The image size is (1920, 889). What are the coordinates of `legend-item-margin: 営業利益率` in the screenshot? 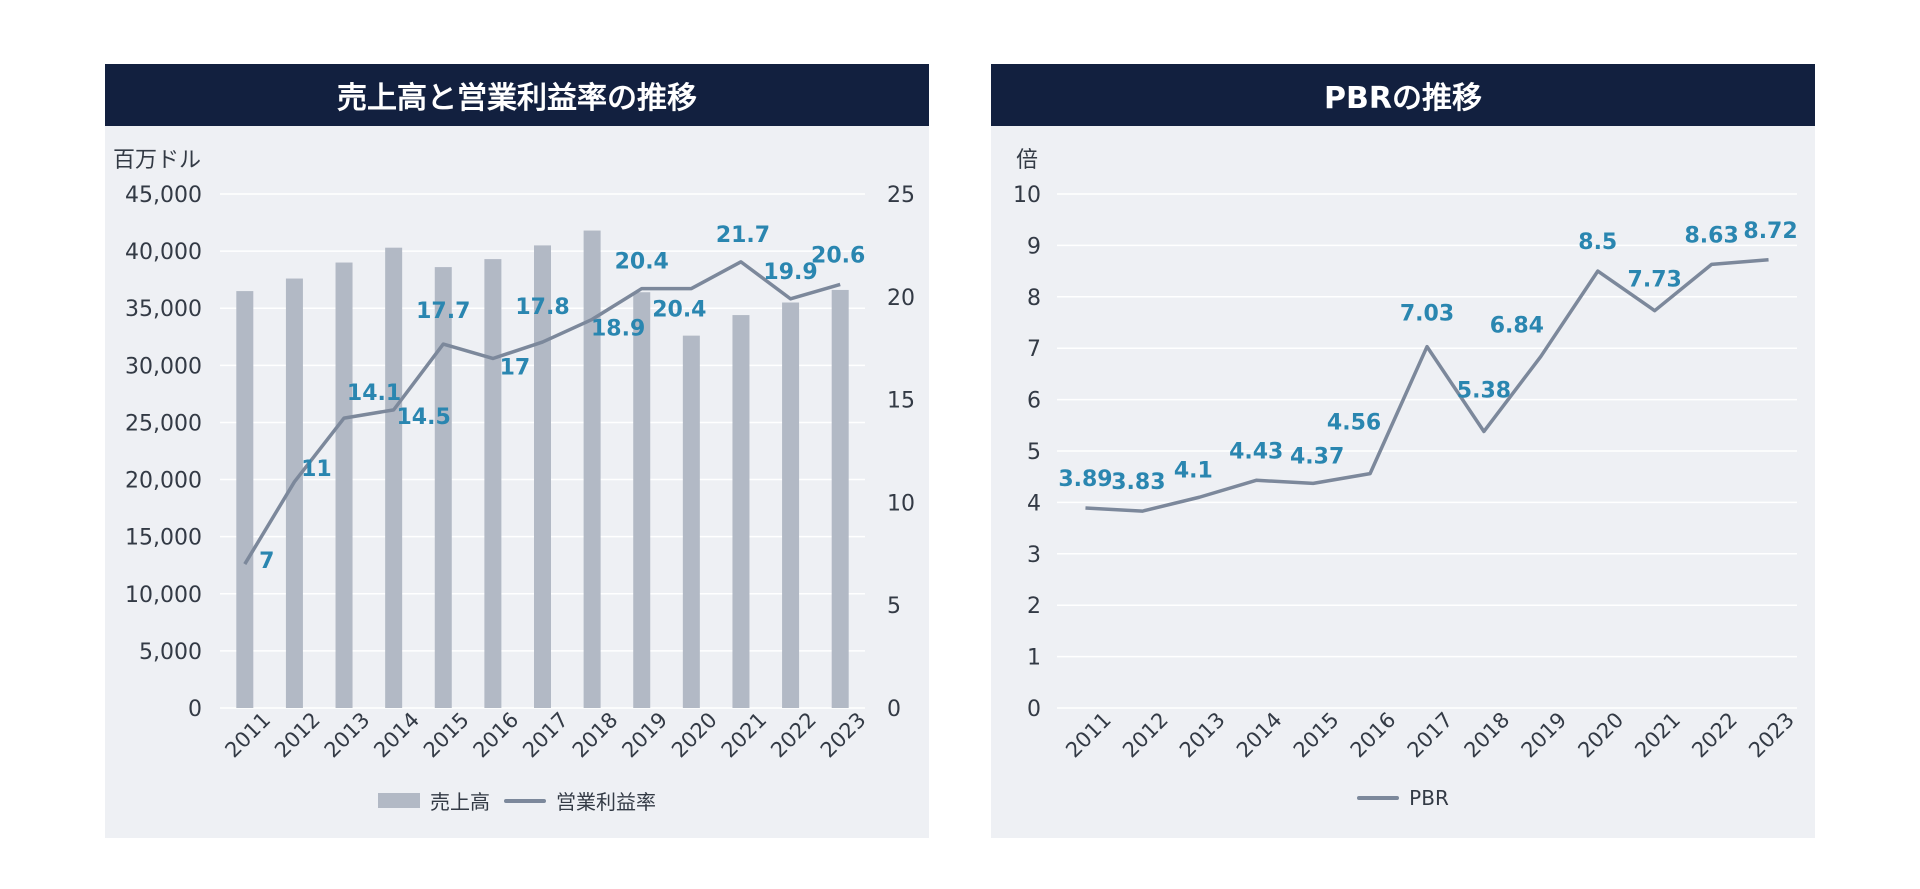 It's located at (580, 800).